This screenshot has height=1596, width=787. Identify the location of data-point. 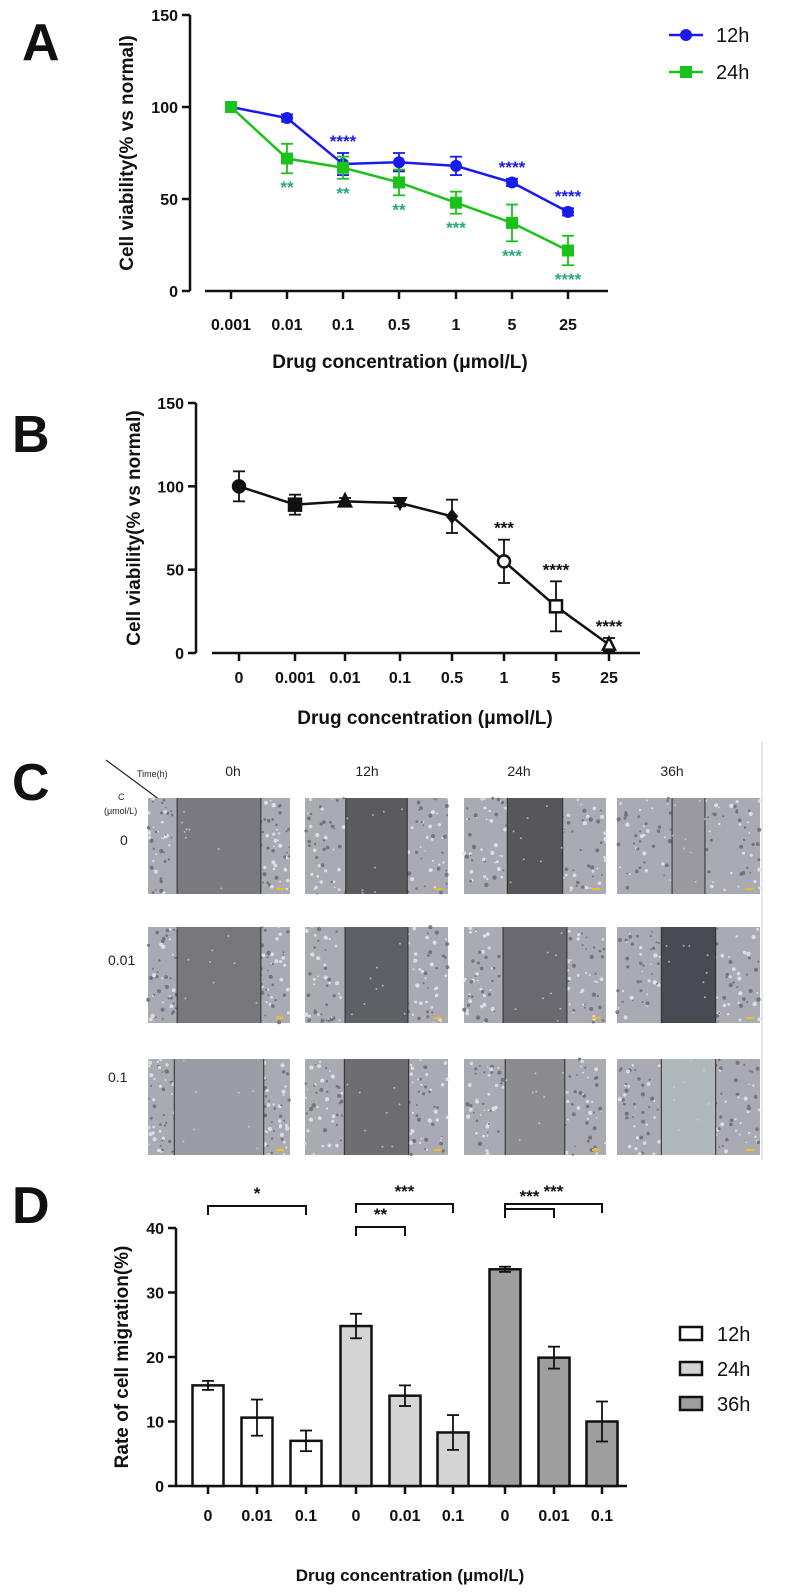
(295, 504).